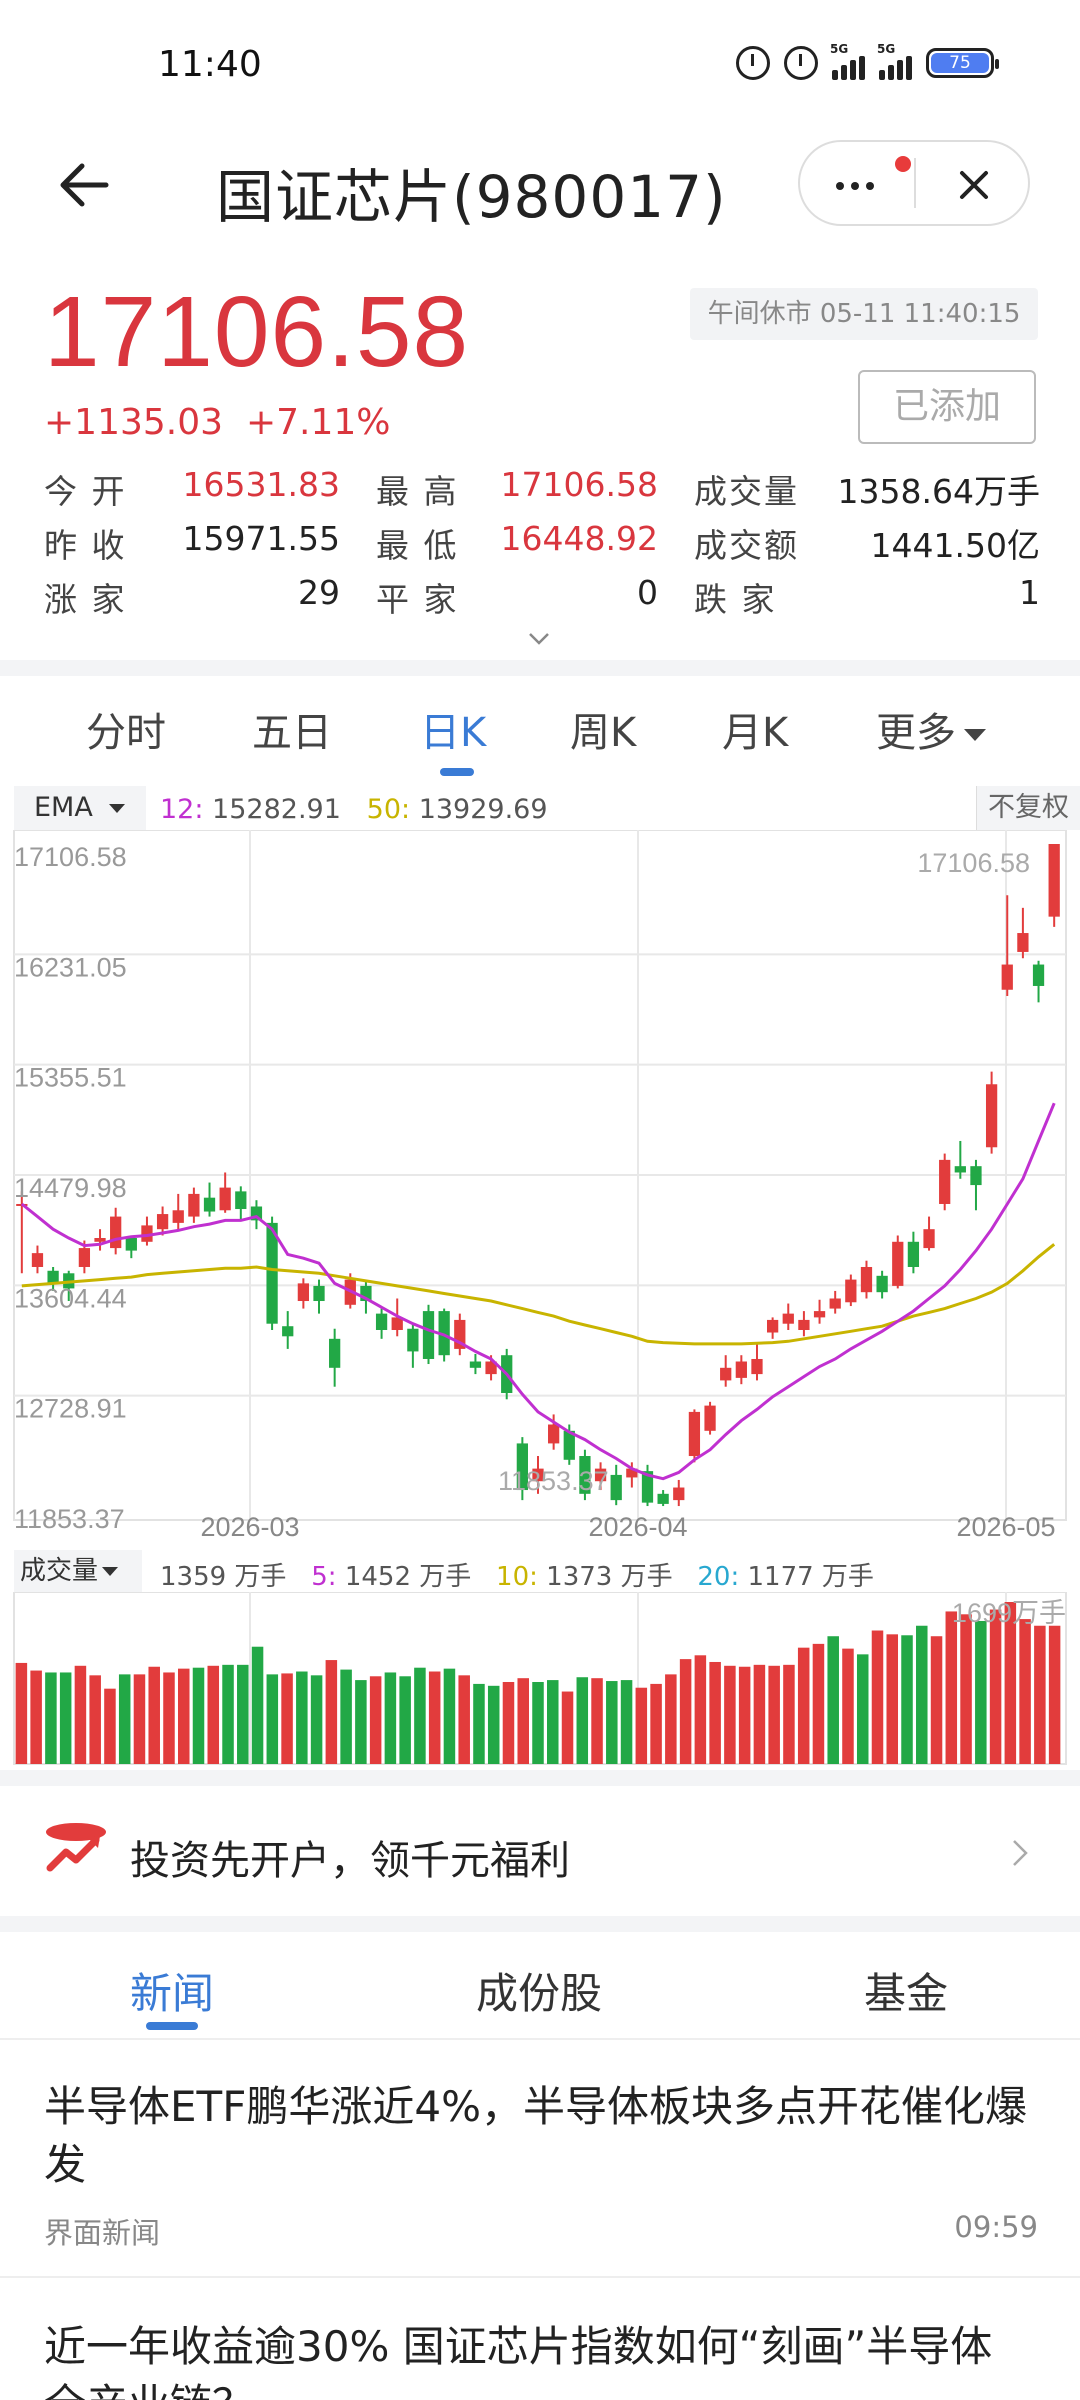  I want to click on stats-row: 涨 家 29 平 家 0 跌 家 1, so click(542, 597).